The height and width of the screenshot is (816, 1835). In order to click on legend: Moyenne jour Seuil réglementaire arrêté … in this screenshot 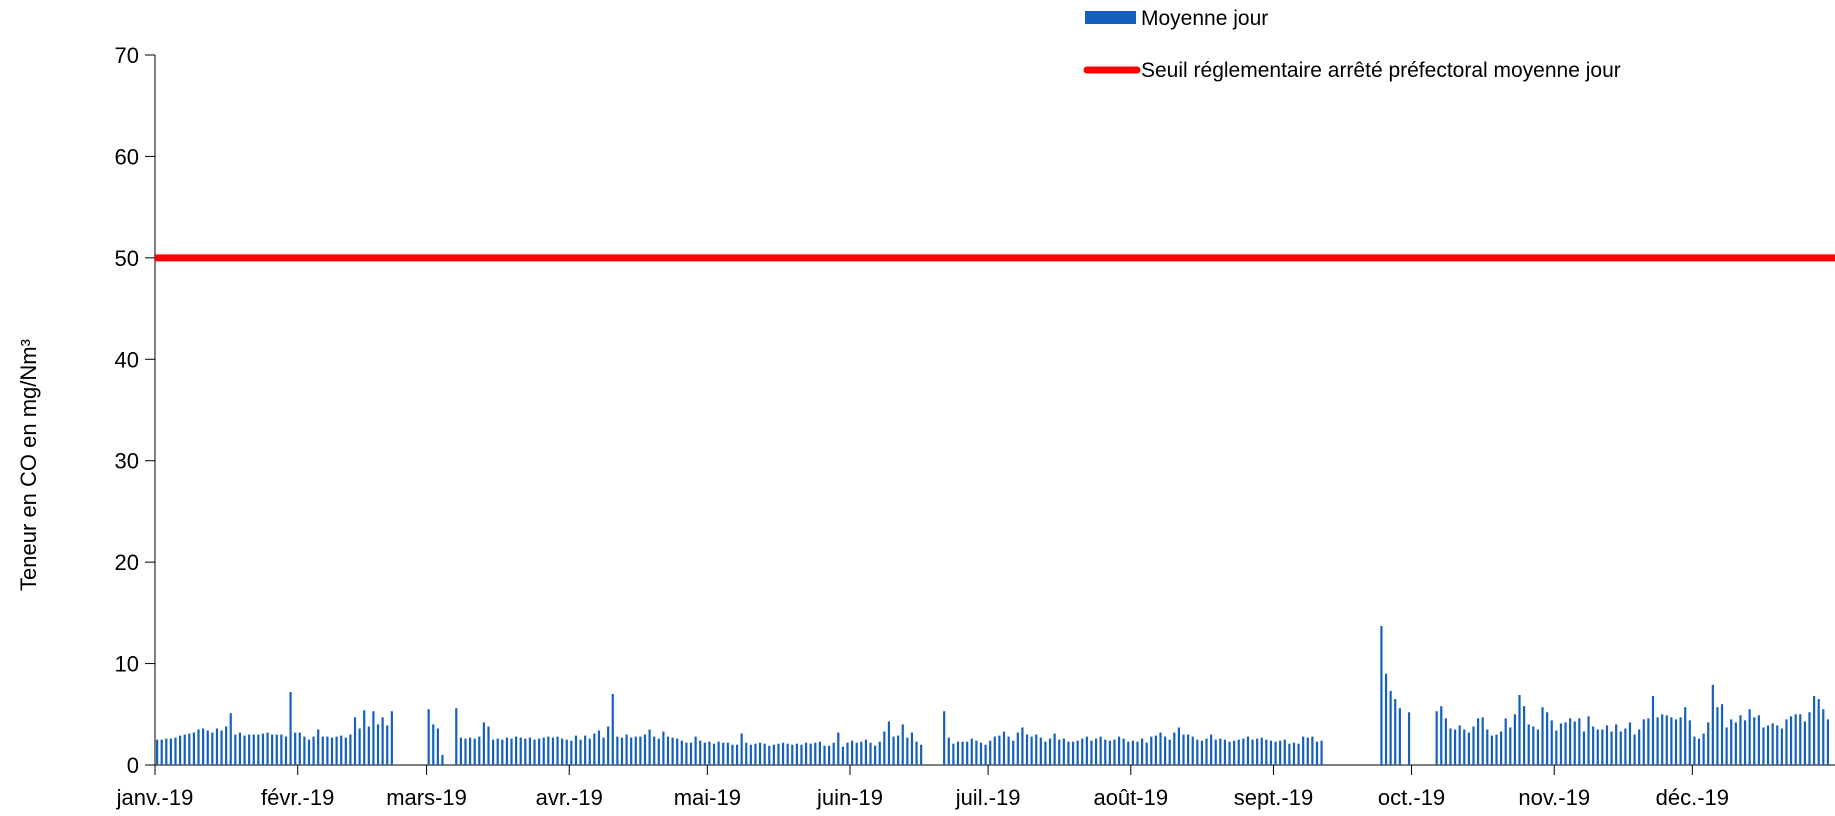, I will do `click(1352, 44)`.